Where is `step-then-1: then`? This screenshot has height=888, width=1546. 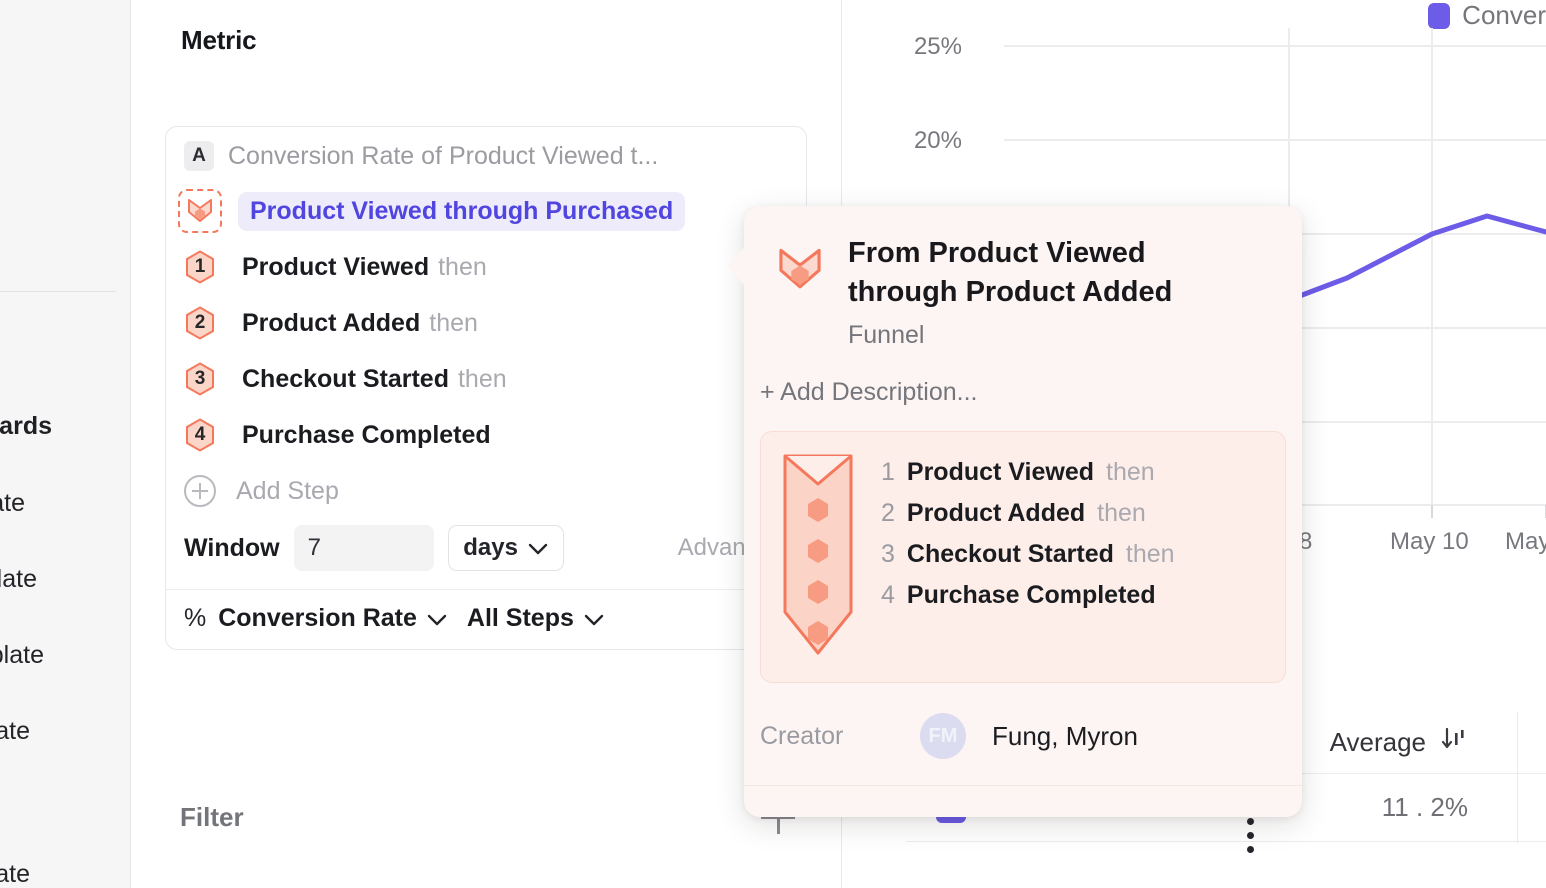 step-then-1: then is located at coordinates (462, 266).